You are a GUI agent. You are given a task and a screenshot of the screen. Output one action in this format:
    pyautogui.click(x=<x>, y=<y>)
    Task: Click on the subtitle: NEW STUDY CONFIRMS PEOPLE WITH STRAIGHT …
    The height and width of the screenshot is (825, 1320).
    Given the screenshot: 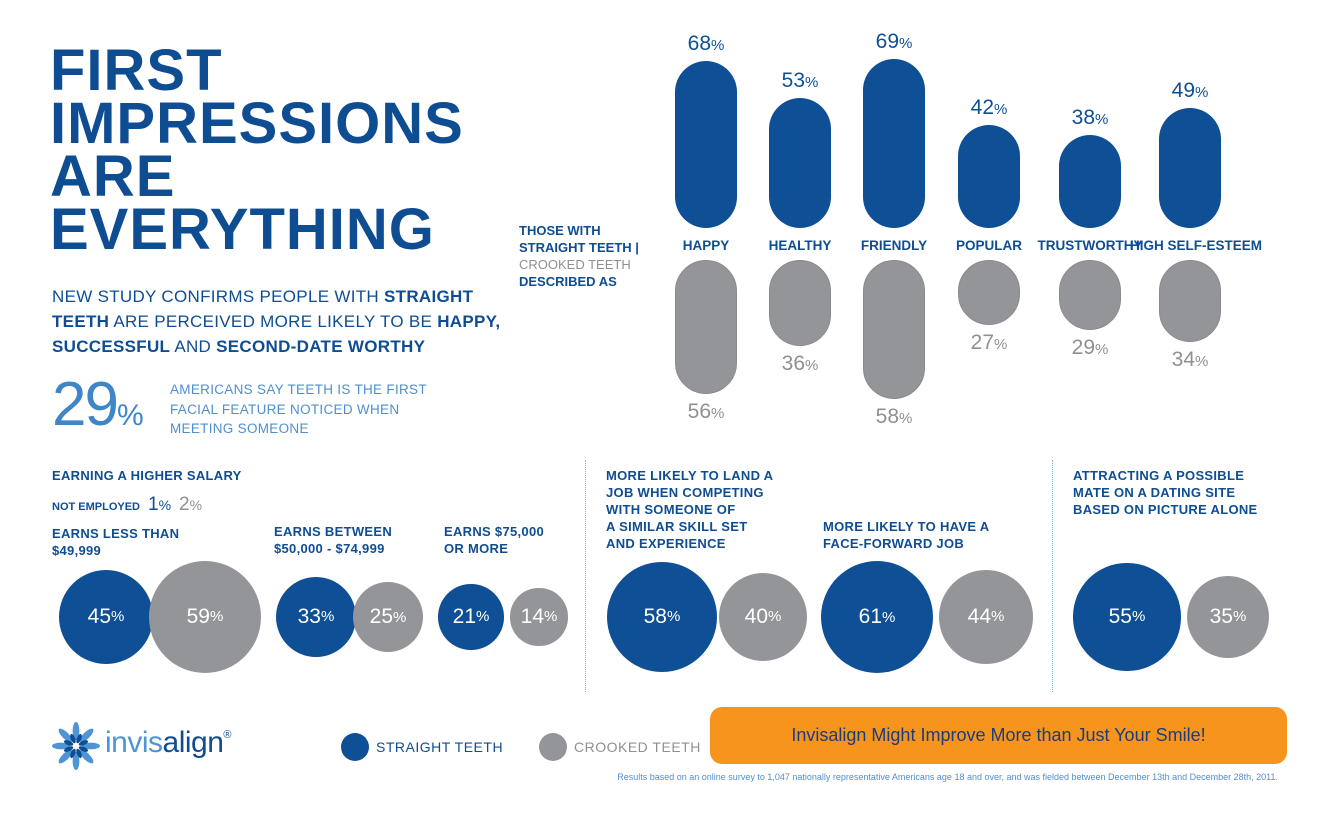 What is the action you would take?
    pyautogui.click(x=287, y=321)
    